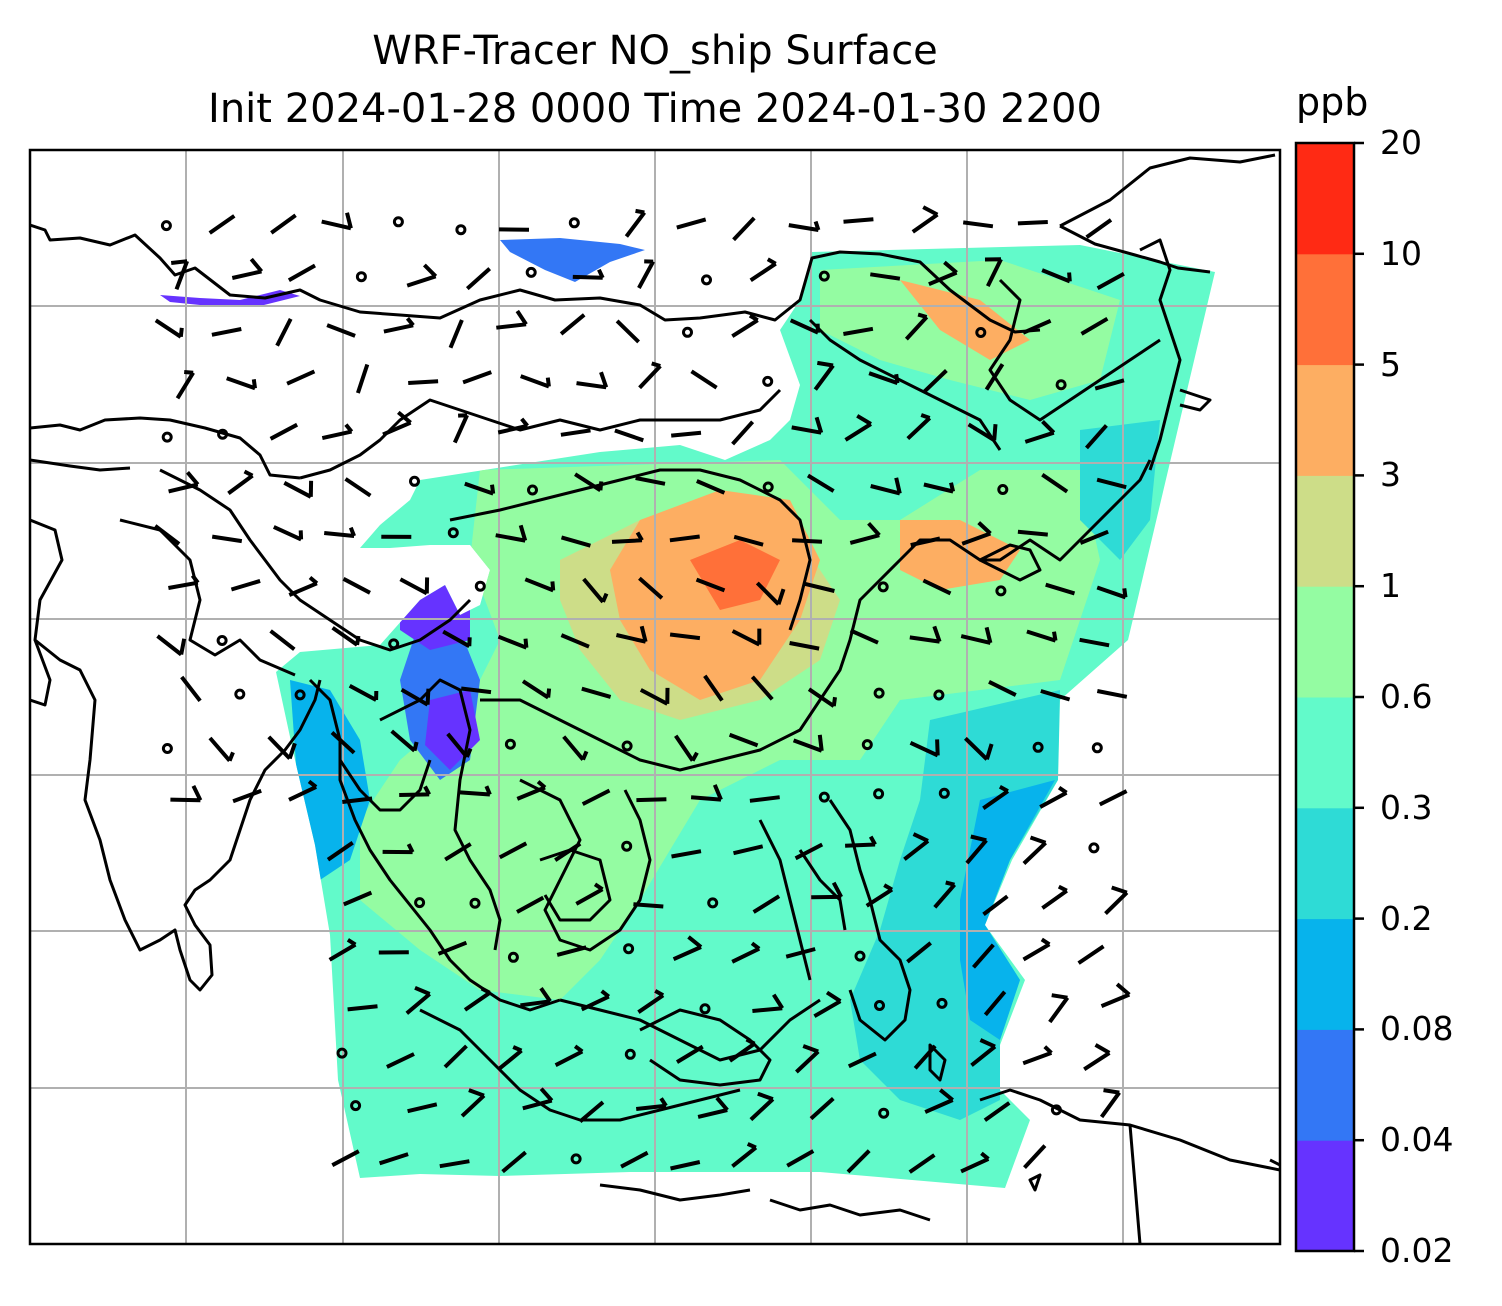  What do you see at coordinates (572, 260) in the screenshot?
I see `field-strip-north` at bounding box center [572, 260].